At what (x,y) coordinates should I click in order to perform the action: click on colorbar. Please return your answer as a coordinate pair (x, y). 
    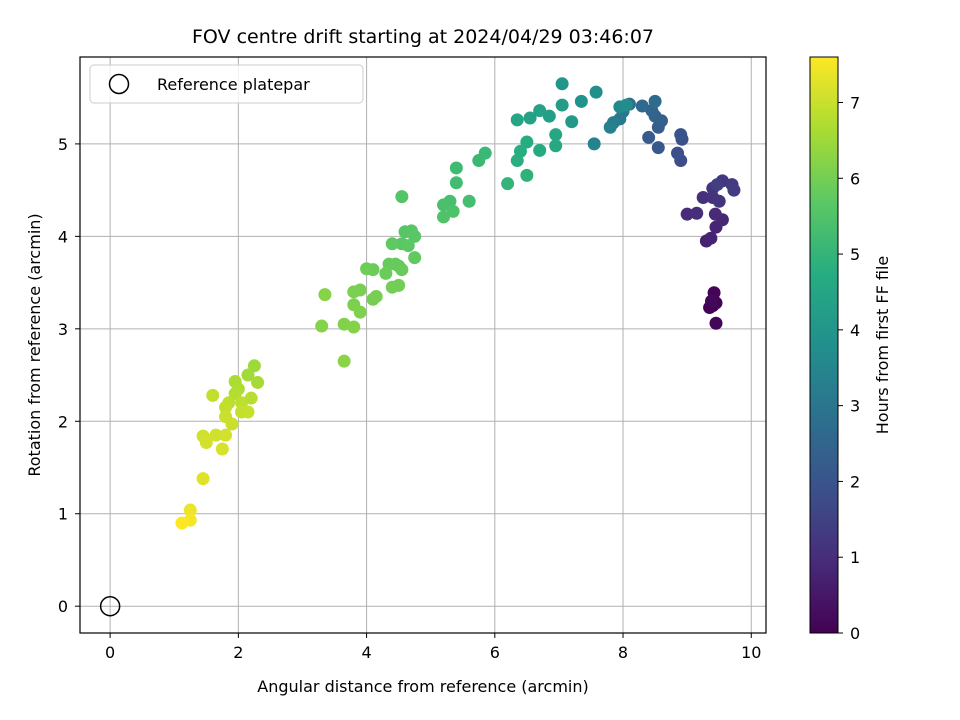
    Looking at the image, I should click on (824, 345).